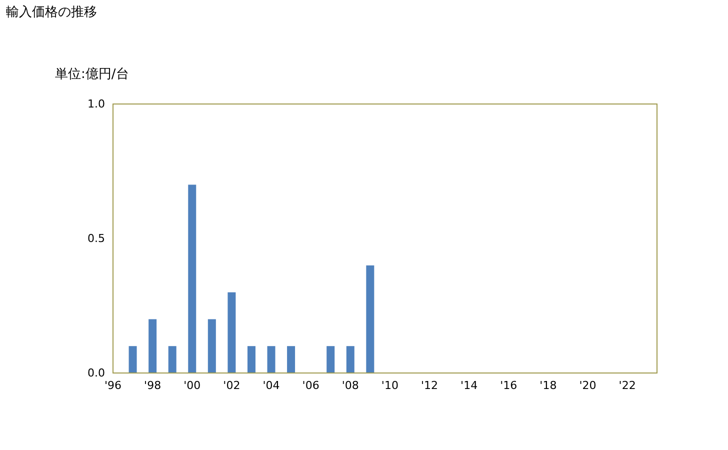  Describe the element at coordinates (192, 385) in the screenshot. I see `x-tick-label: '00` at that location.